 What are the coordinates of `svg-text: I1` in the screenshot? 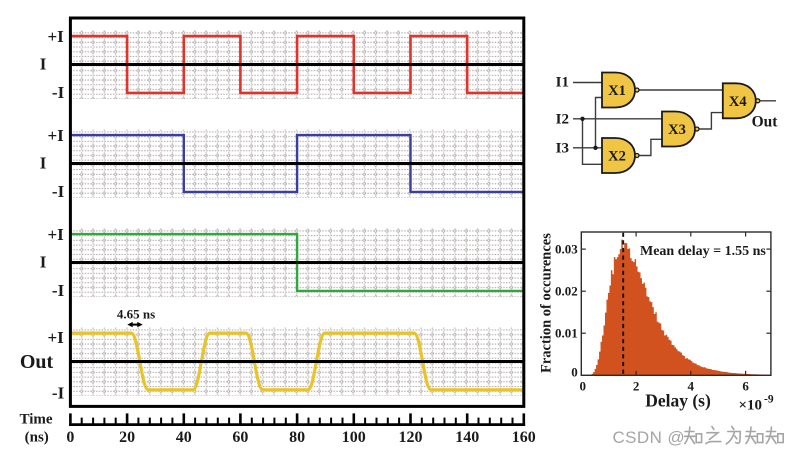 It's located at (562, 83).